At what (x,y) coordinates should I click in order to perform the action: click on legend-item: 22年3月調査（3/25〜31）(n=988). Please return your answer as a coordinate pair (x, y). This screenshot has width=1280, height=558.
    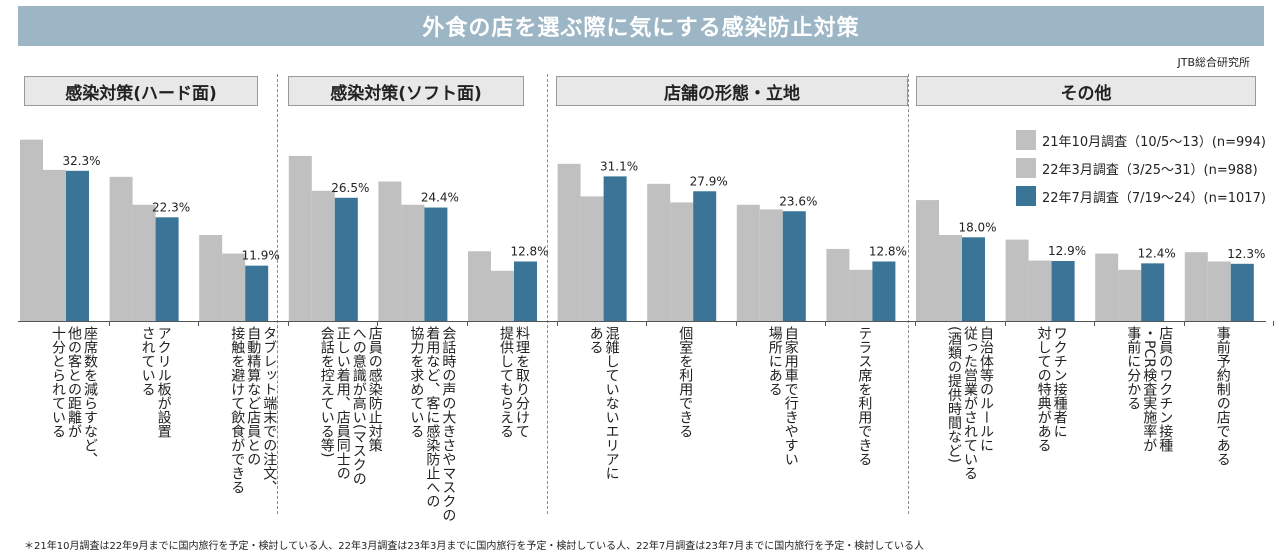
    Looking at the image, I should click on (1141, 168).